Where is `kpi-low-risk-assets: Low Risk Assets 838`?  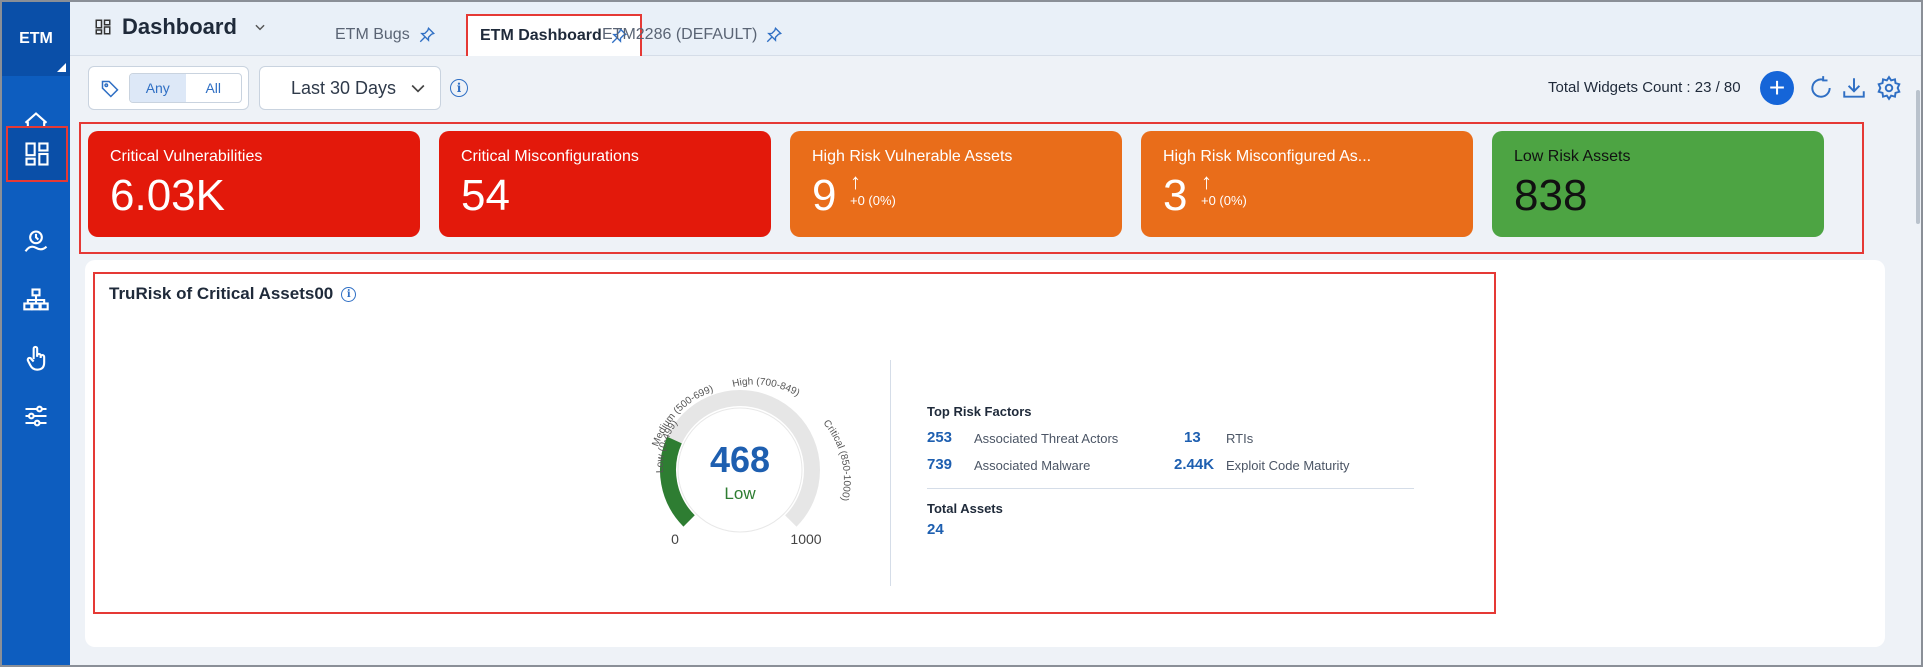
kpi-low-risk-assets: Low Risk Assets 838 is located at coordinates (1658, 184).